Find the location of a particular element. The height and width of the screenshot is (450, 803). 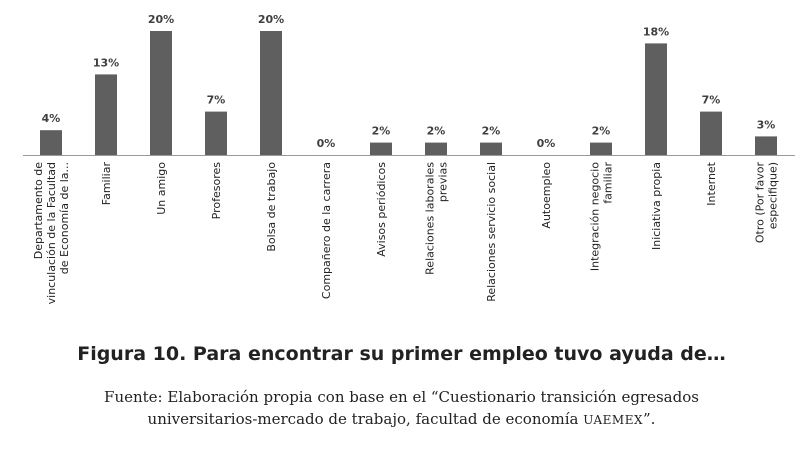

data-label: 13% is located at coordinates (106, 62).